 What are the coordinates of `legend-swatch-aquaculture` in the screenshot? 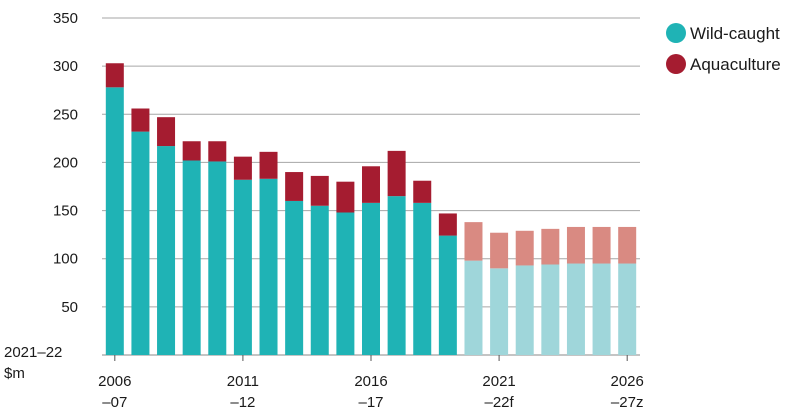 It's located at (676, 64).